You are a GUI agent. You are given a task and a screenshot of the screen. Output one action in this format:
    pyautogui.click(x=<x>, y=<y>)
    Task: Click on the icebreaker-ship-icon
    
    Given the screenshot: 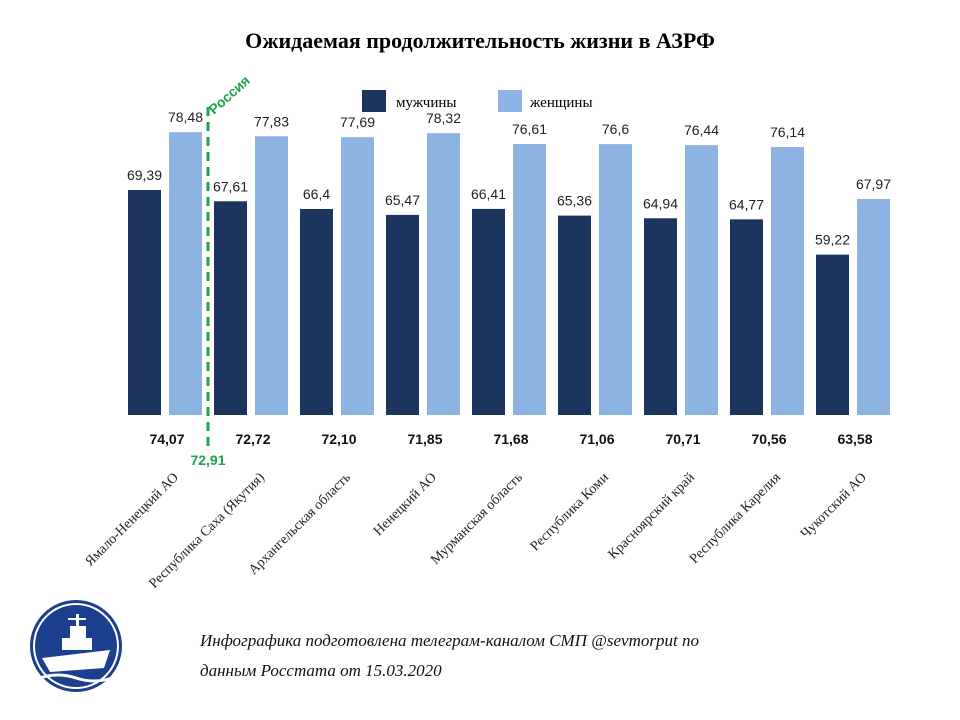 What is the action you would take?
    pyautogui.click(x=76, y=646)
    